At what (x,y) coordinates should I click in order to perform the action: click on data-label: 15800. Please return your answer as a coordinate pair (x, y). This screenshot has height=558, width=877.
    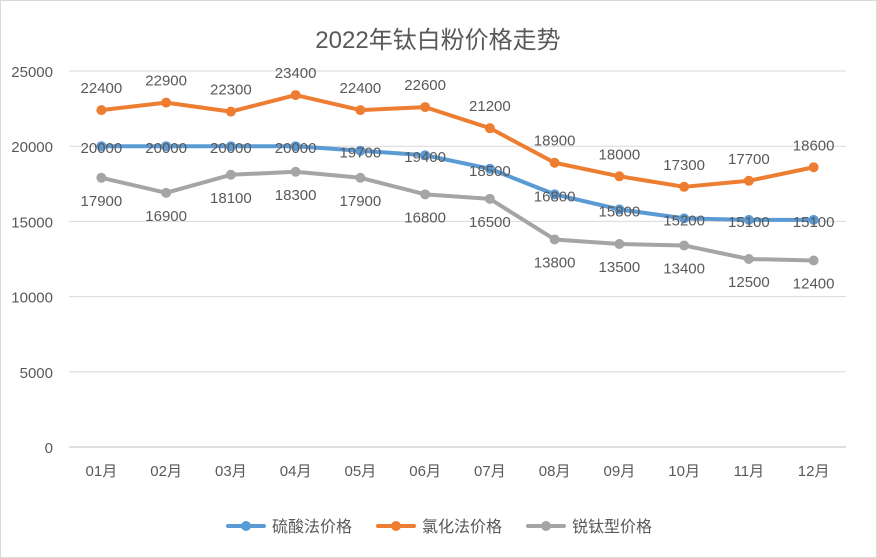
    Looking at the image, I should click on (620, 211).